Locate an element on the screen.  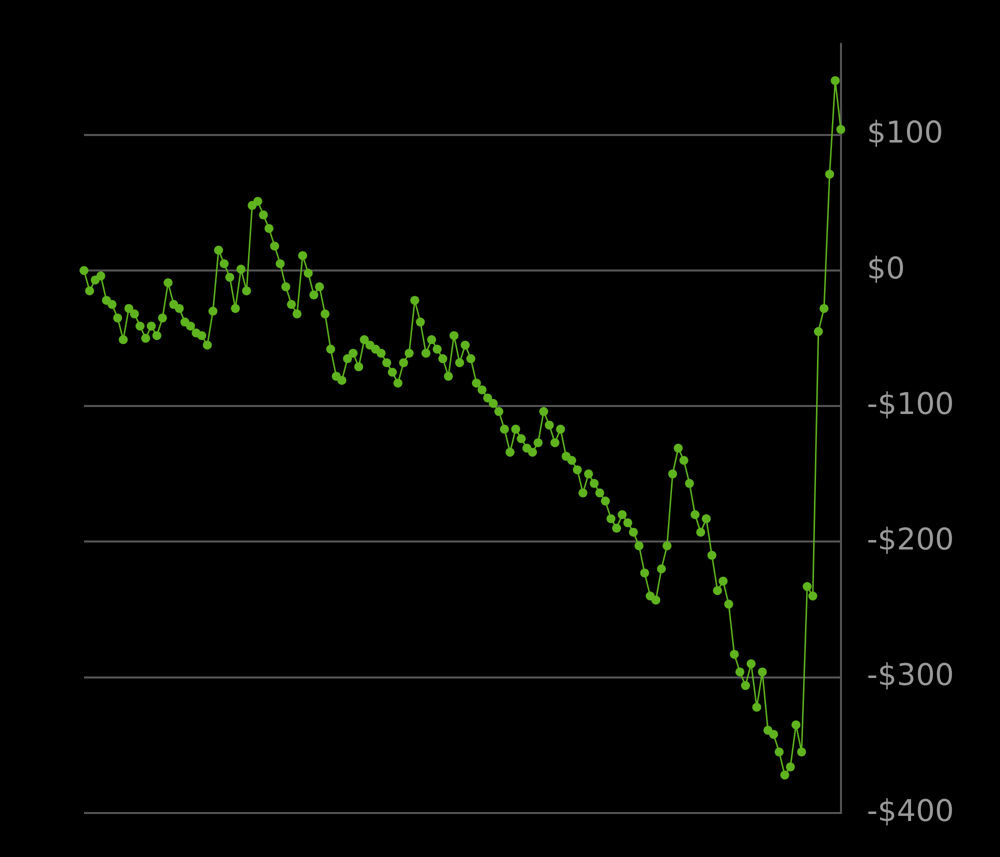
y-tick-label: -$100 is located at coordinates (910, 404).